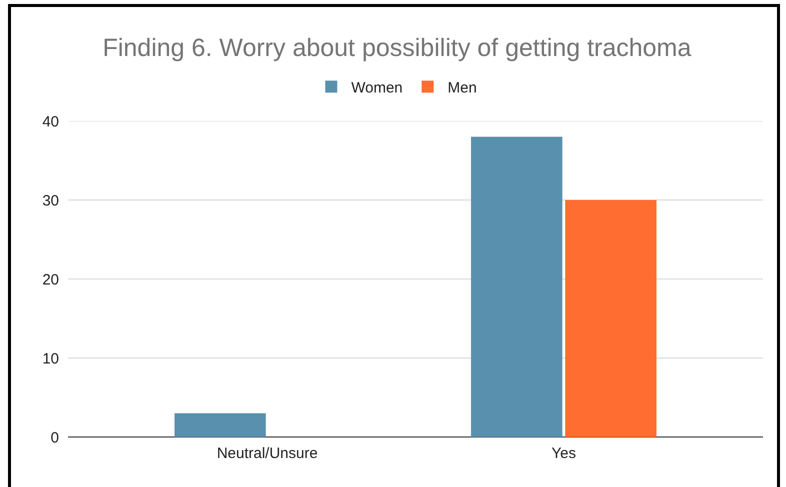 The width and height of the screenshot is (786, 487). I want to click on y-tick-label: 40, so click(50, 121).